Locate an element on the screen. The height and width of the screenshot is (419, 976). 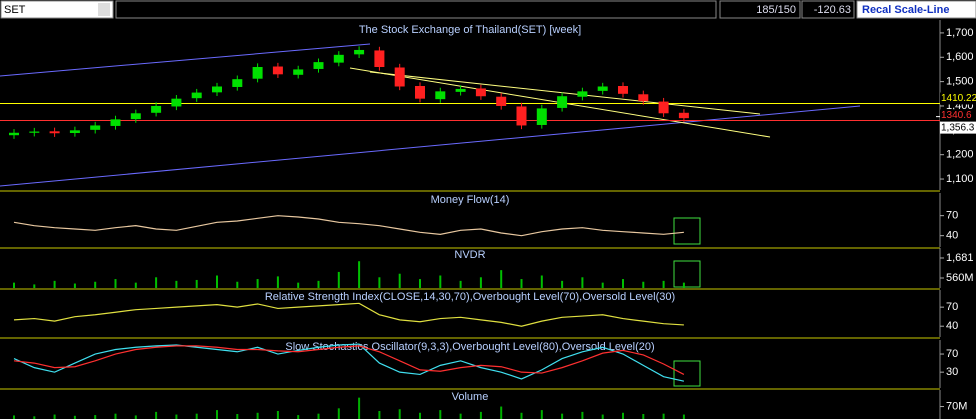
price-label: 1340.6 is located at coordinates (956, 115).